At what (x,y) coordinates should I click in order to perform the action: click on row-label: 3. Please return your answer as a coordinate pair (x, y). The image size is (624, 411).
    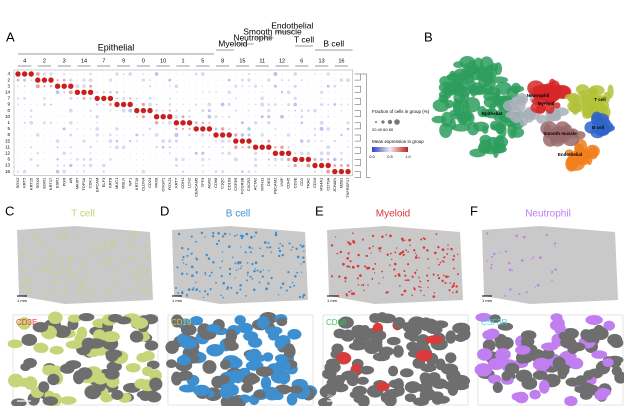
    Looking at the image, I should click on (8, 85).